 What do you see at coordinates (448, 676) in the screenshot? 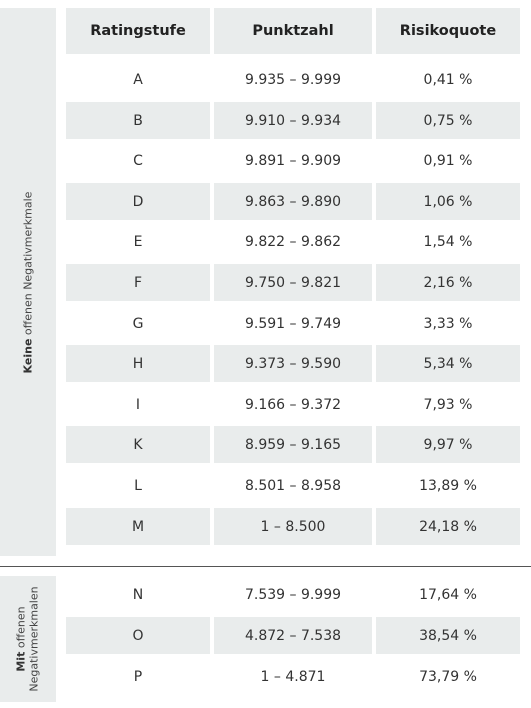
I see `risk-cell: 73,79 %` at bounding box center [448, 676].